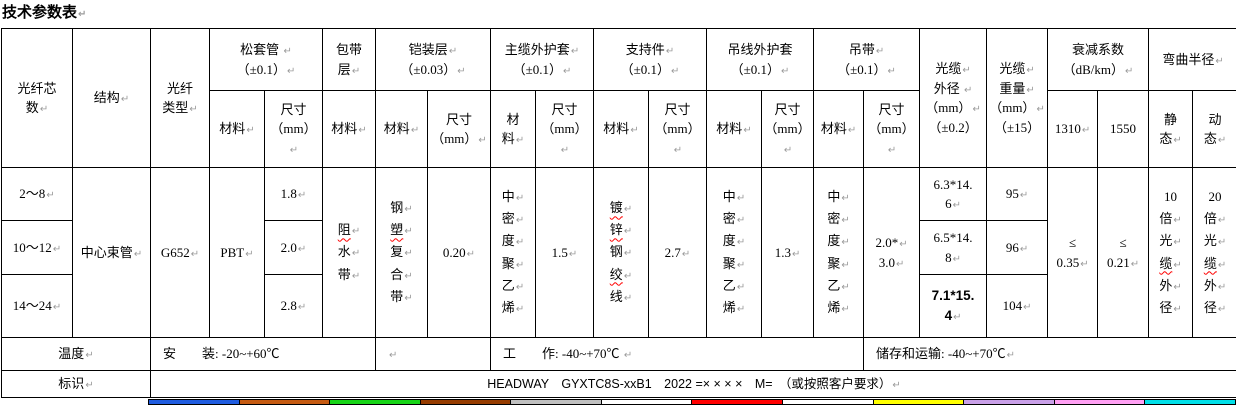 This screenshot has width=1236, height=405. What do you see at coordinates (1067, 262) in the screenshot?
I see `text-run: 0.35` at bounding box center [1067, 262].